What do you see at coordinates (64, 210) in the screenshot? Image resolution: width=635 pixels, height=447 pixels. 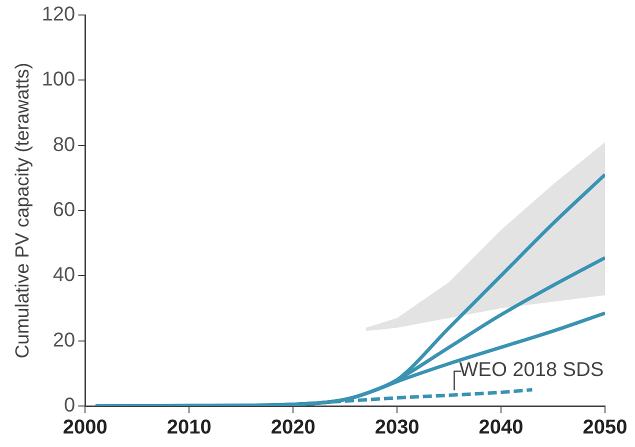 I see `y-tick-label: 60` at bounding box center [64, 210].